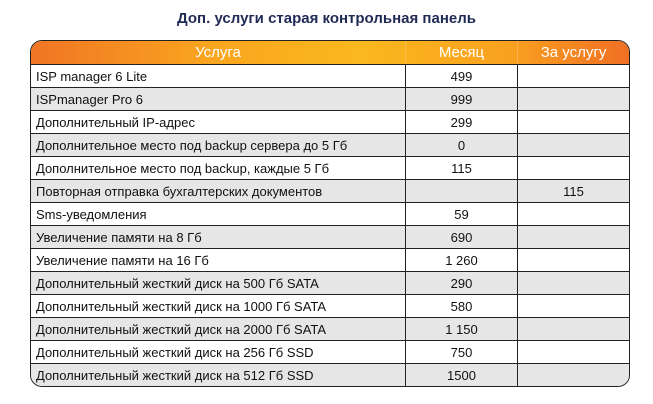 The height and width of the screenshot is (404, 653). Describe the element at coordinates (462, 52) in the screenshot. I see `header-month: Месяц` at that location.